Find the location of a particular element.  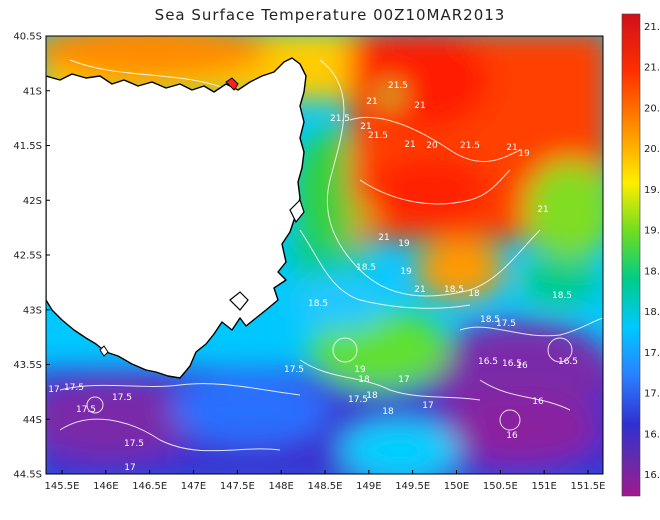

page-title: Sea Surface Temperature 00Z10MAR2013 is located at coordinates (330, 15).